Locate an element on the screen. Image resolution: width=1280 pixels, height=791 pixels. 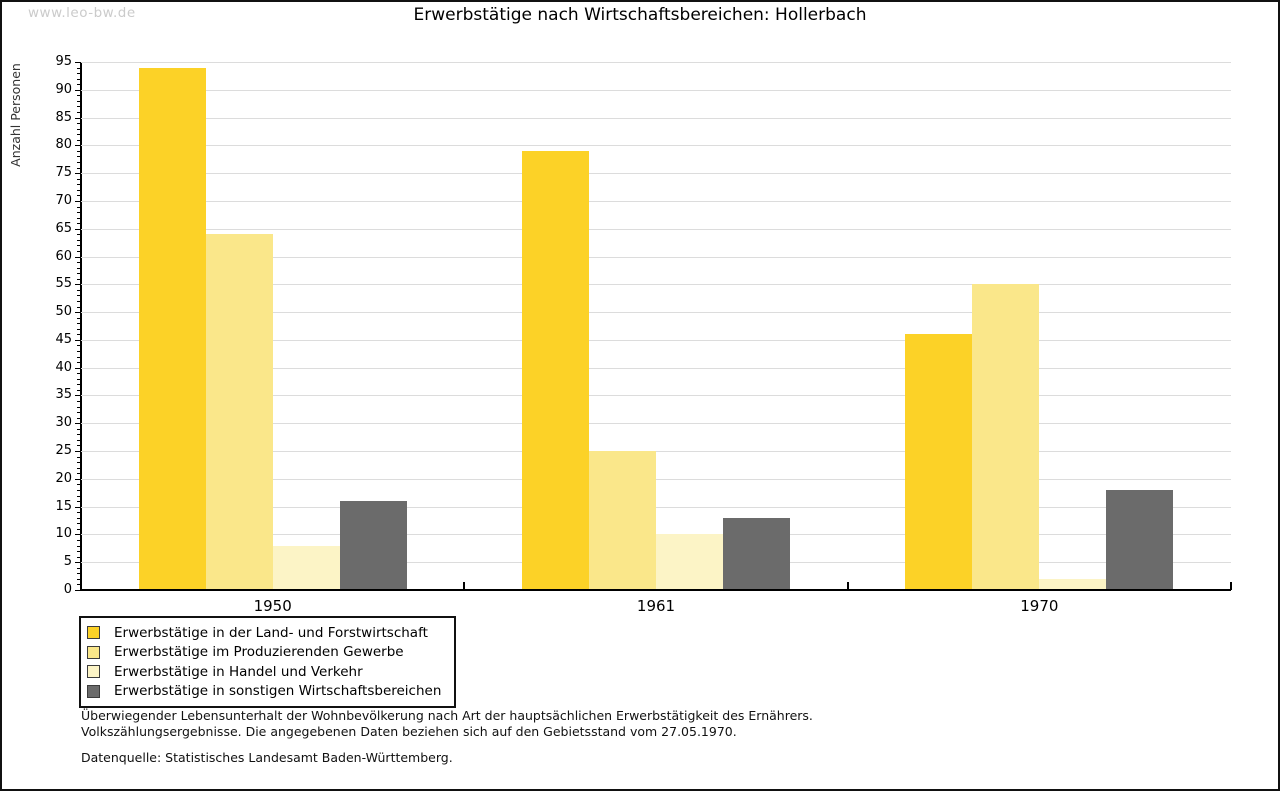
y-axis-tick-label: 20 is located at coordinates (63, 478).